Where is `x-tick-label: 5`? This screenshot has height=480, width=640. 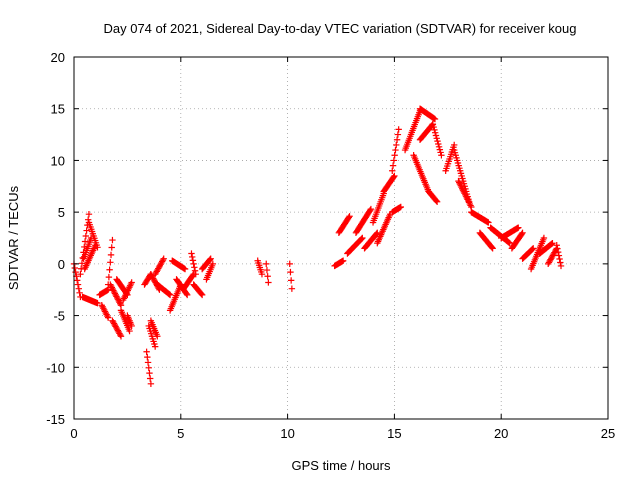
x-tick-label: 5 is located at coordinates (180, 433).